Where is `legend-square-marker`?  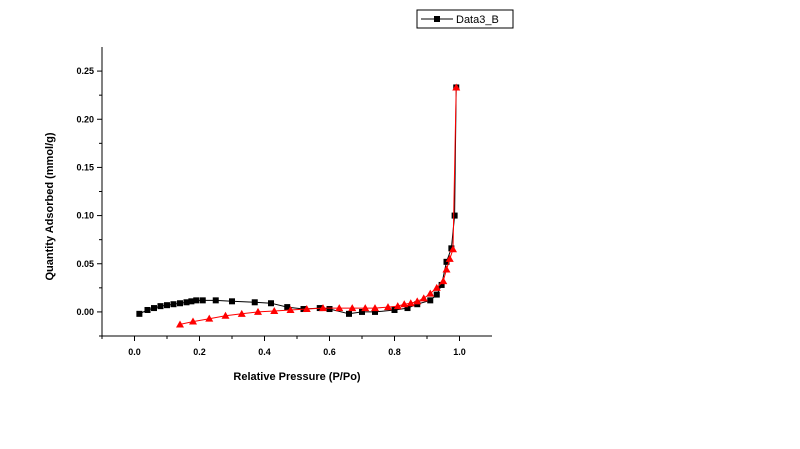 legend-square-marker is located at coordinates (437, 19).